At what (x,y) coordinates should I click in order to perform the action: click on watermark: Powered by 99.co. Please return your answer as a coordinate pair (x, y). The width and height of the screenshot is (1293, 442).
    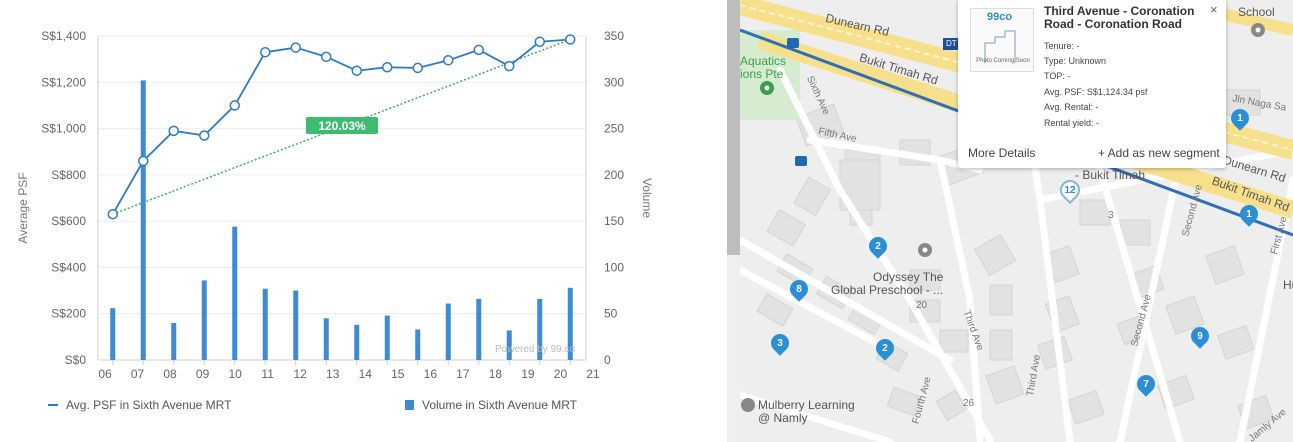
    Looking at the image, I should click on (535, 349).